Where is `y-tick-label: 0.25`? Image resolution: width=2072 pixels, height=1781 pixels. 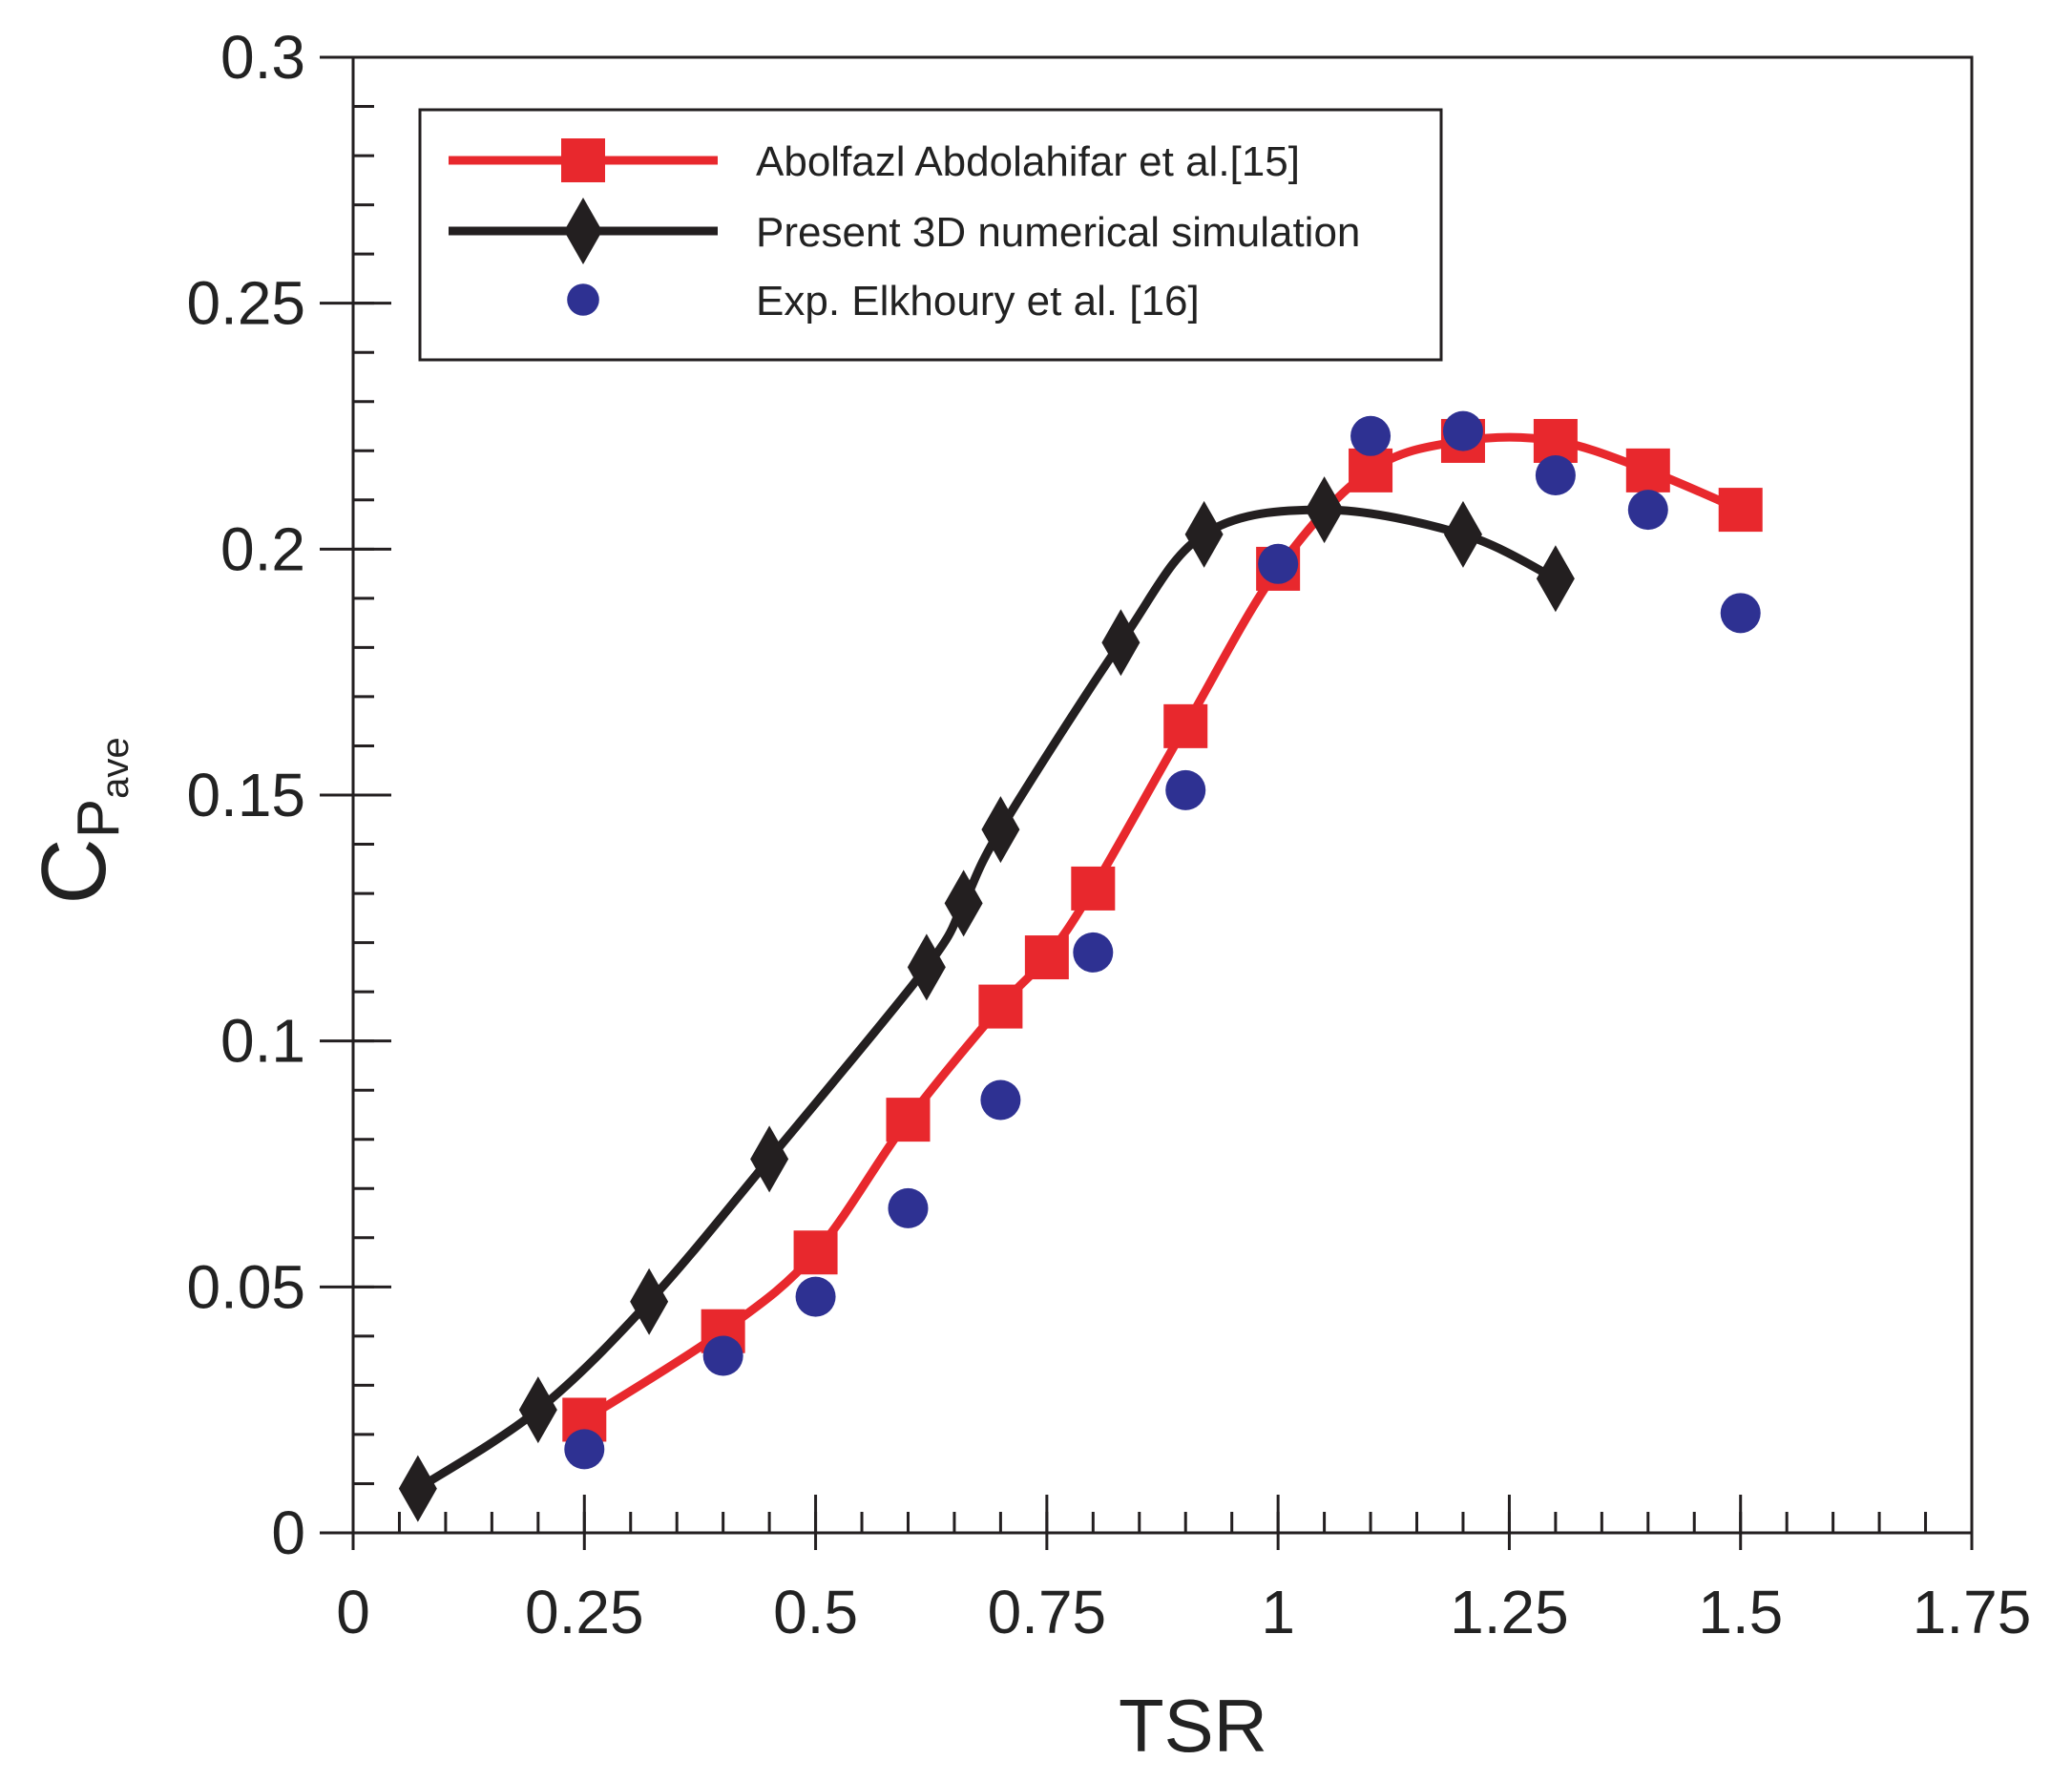 y-tick-label: 0.25 is located at coordinates (245, 303).